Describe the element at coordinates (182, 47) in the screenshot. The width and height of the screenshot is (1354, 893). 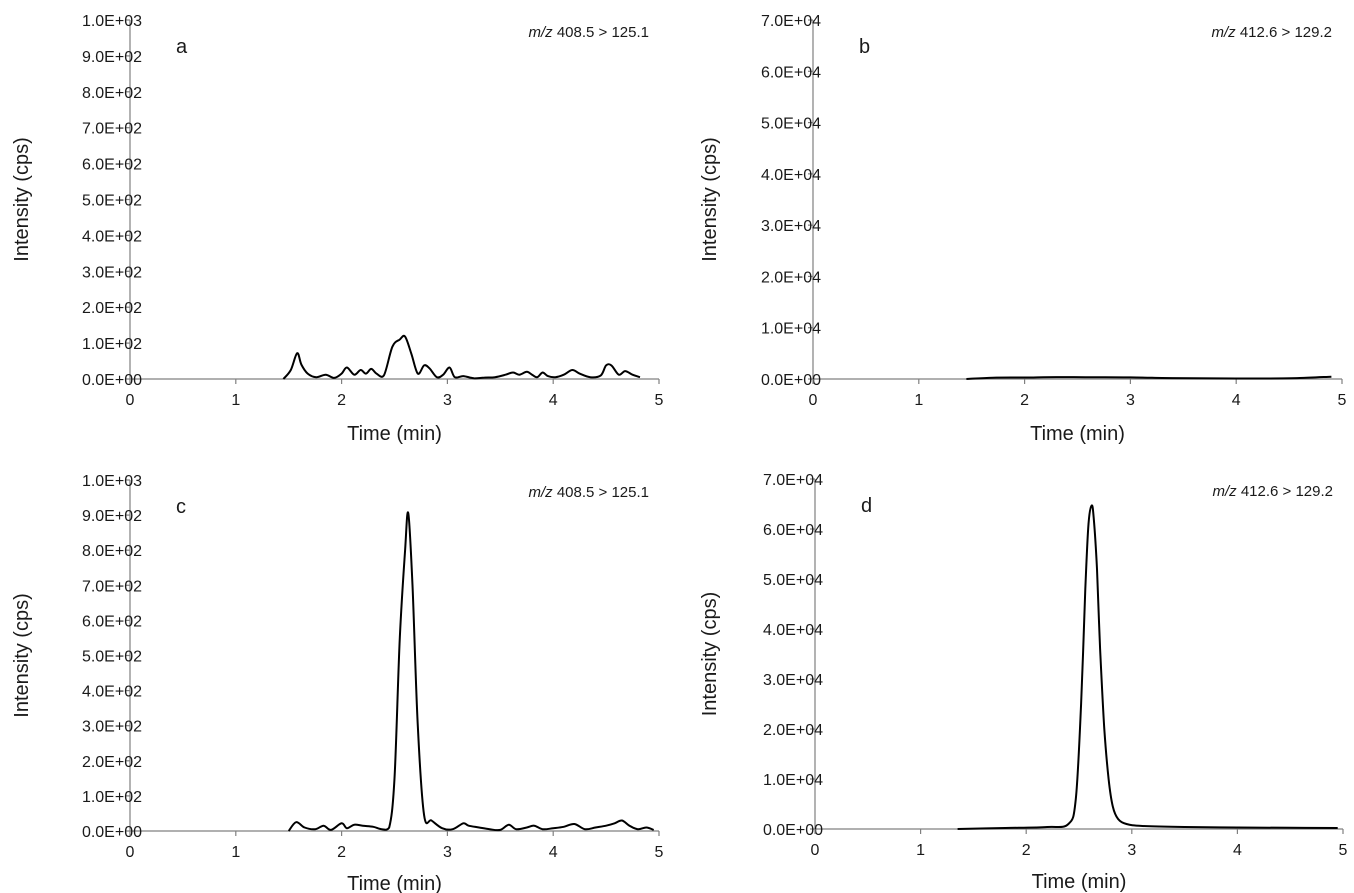
I see `panel-label: a` at that location.